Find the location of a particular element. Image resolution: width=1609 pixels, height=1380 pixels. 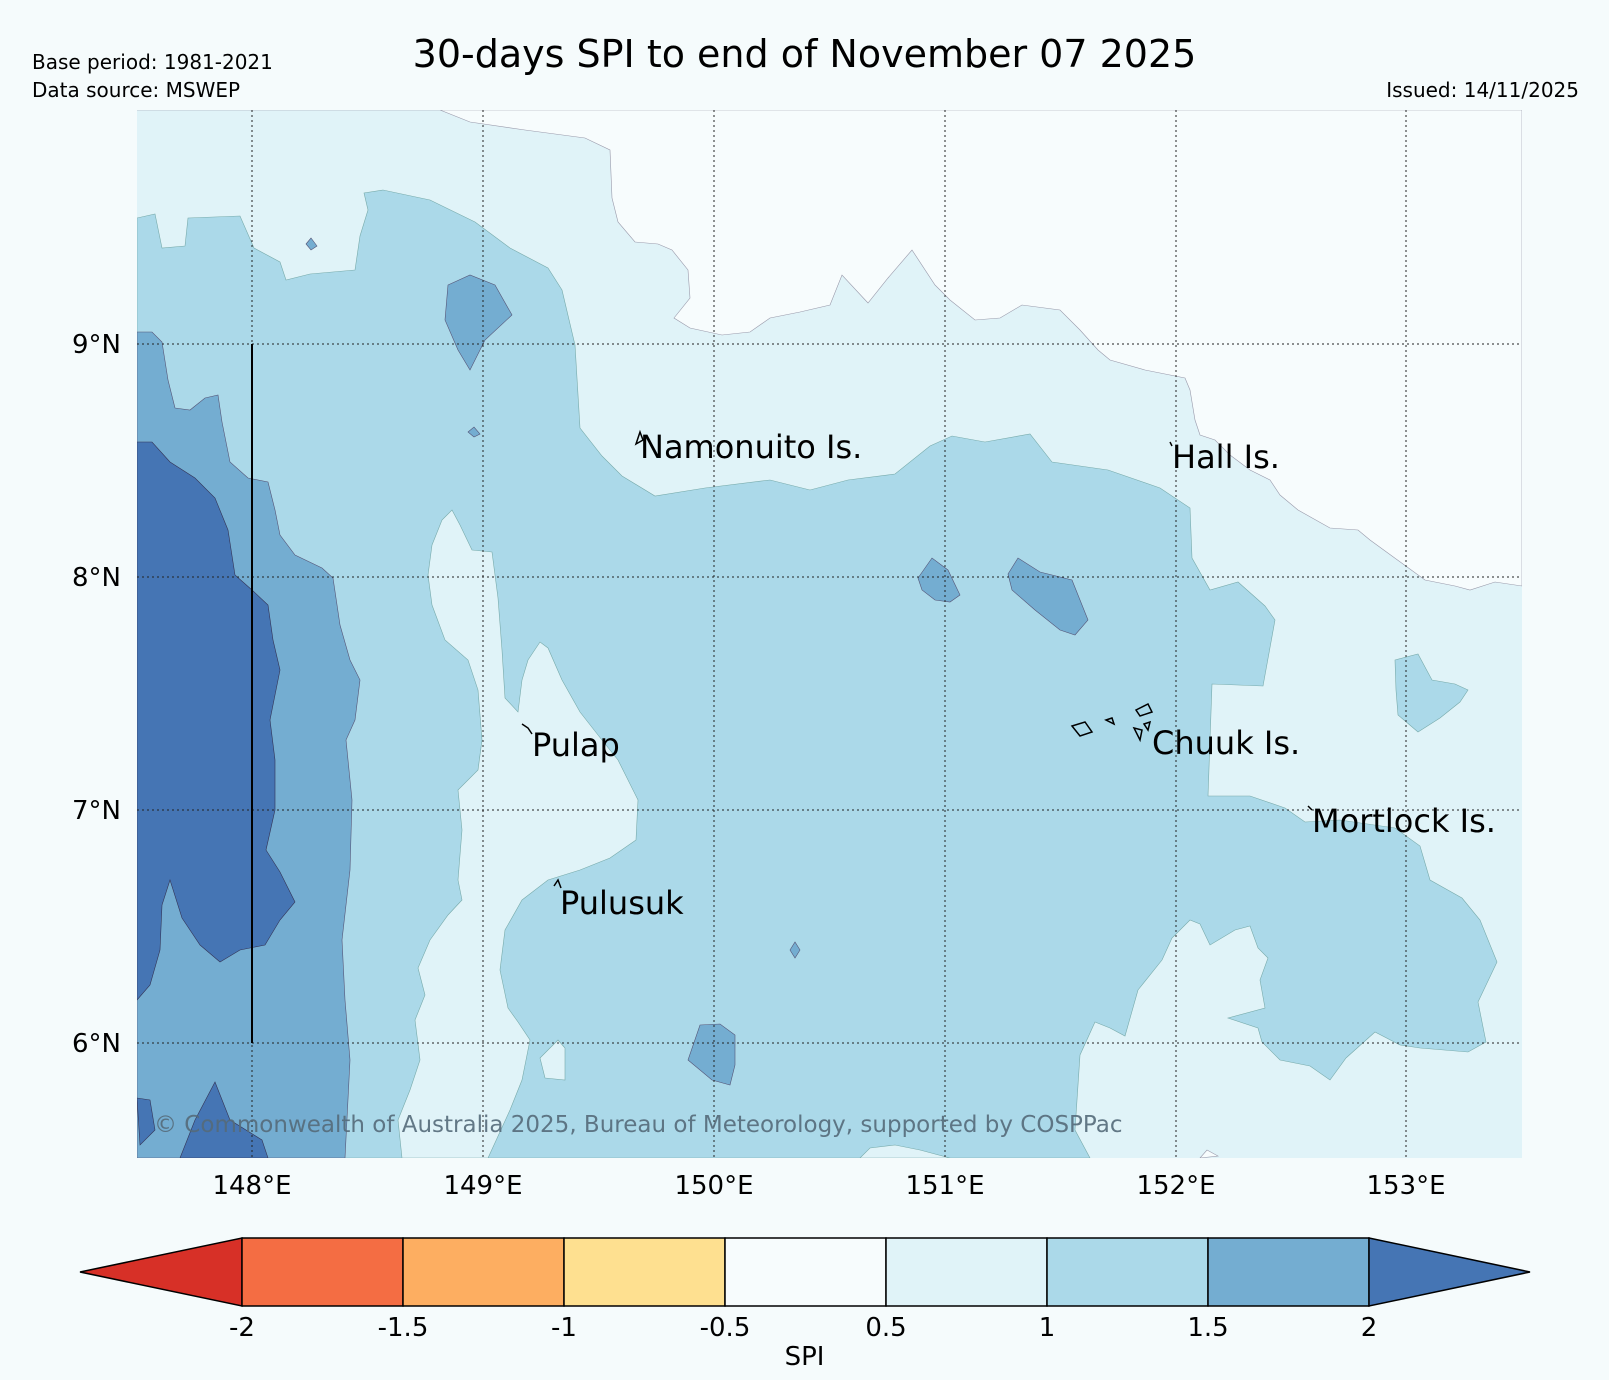

colorbar-extend-high is located at coordinates (1449, 1272).